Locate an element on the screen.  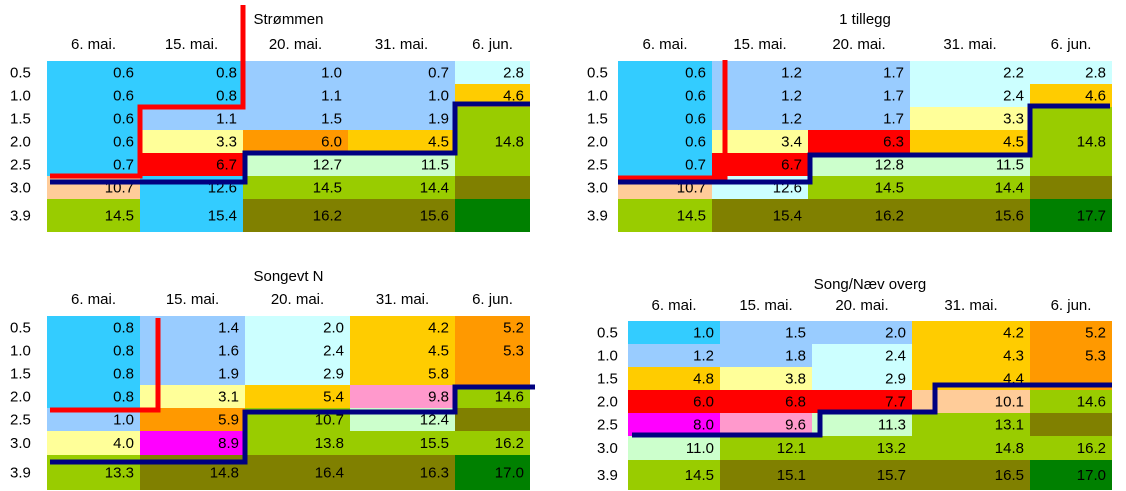
blue-line is located at coordinates (290, 143).